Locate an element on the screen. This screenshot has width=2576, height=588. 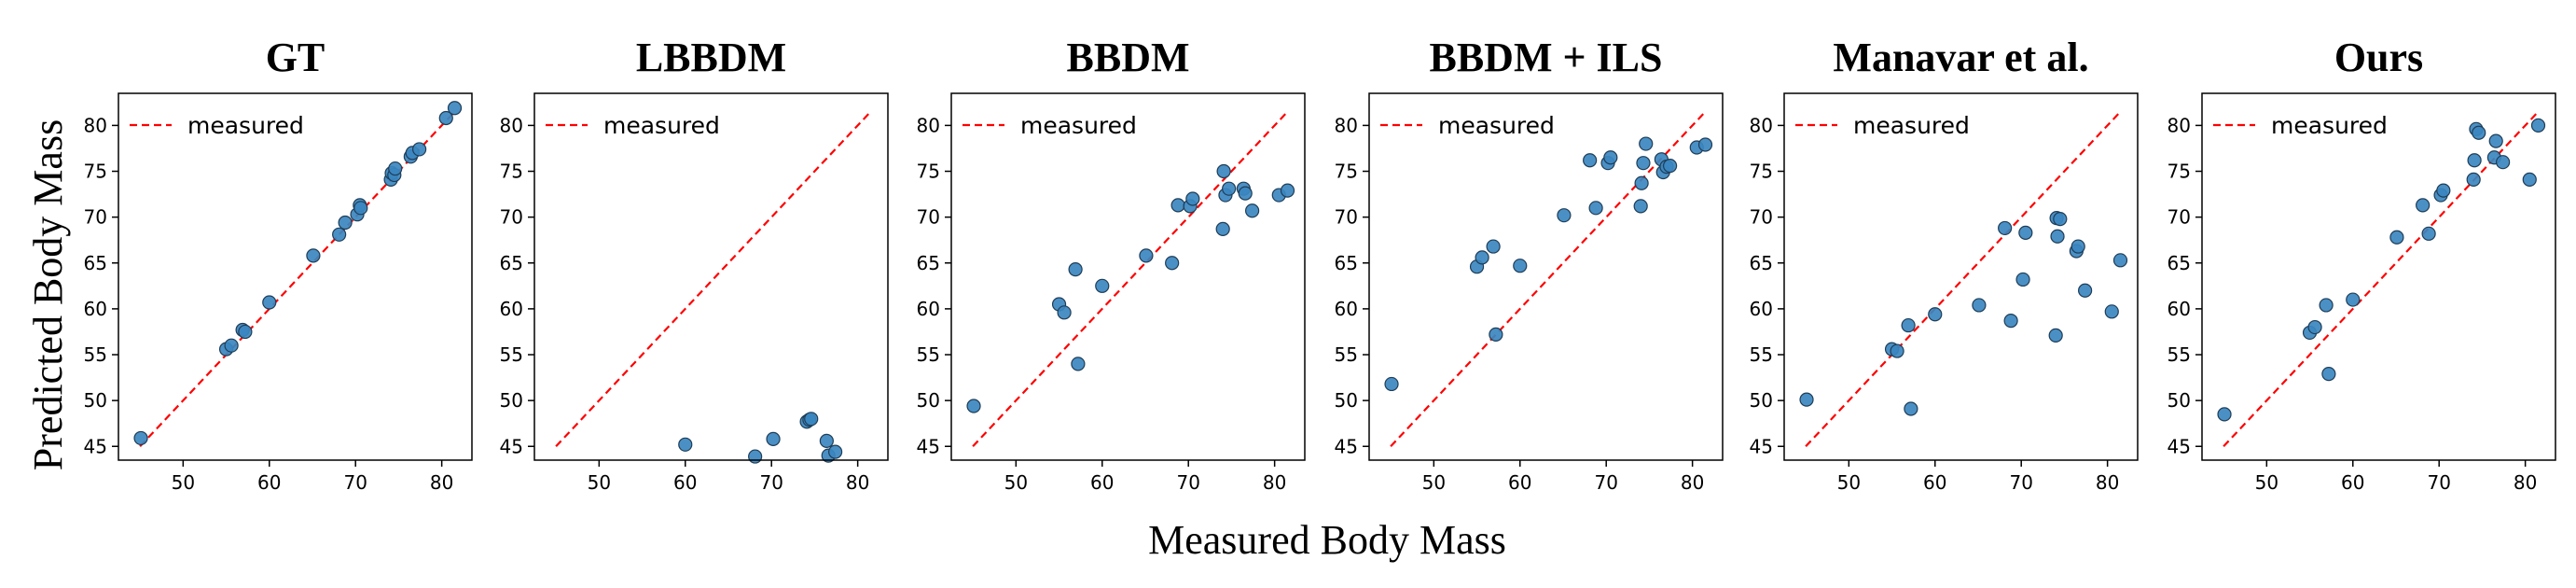
chart-title: Ours is located at coordinates (2378, 57).